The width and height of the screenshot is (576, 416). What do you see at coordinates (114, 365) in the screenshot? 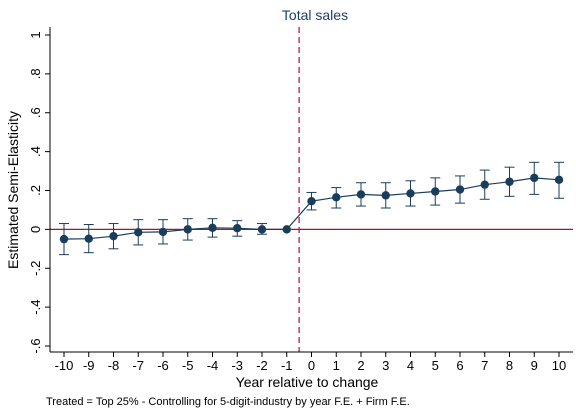
I see `x-tick-label: -8` at bounding box center [114, 365].